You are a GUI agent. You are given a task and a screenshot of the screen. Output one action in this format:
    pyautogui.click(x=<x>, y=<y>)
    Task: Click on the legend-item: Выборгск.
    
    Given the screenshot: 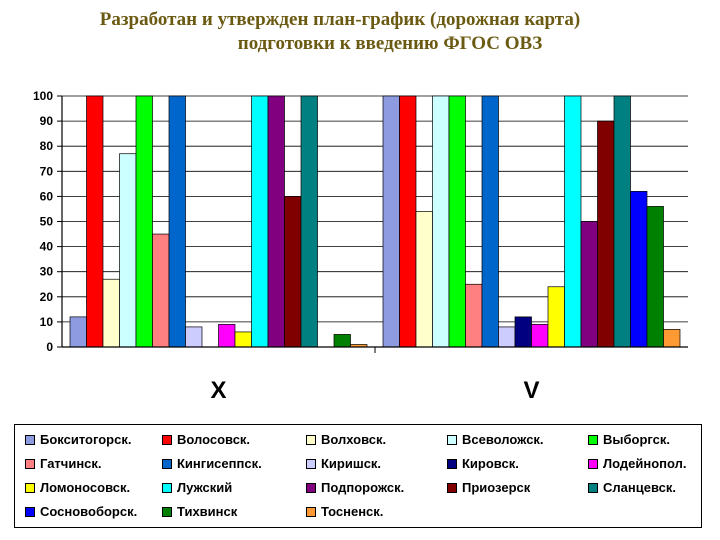 What is the action you would take?
    pyautogui.click(x=629, y=439)
    